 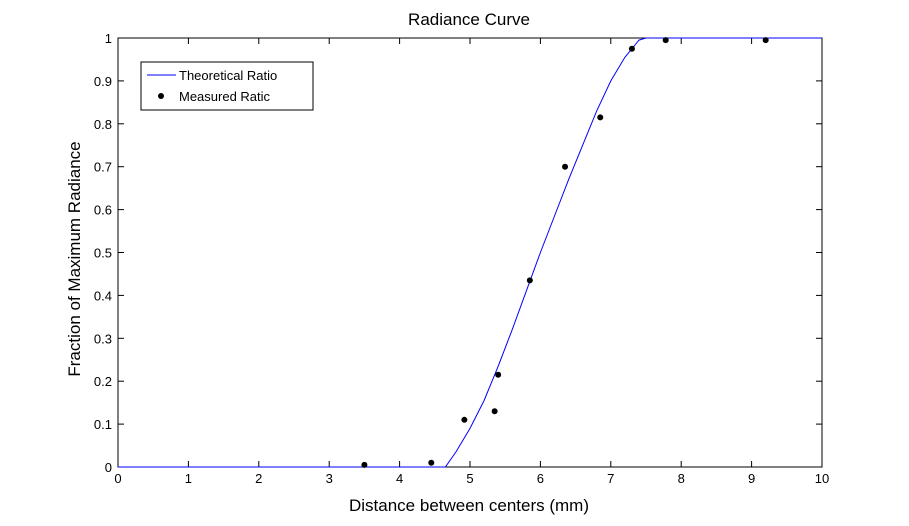 What do you see at coordinates (103, 424) in the screenshot?
I see `y-tick-label: 0.1` at bounding box center [103, 424].